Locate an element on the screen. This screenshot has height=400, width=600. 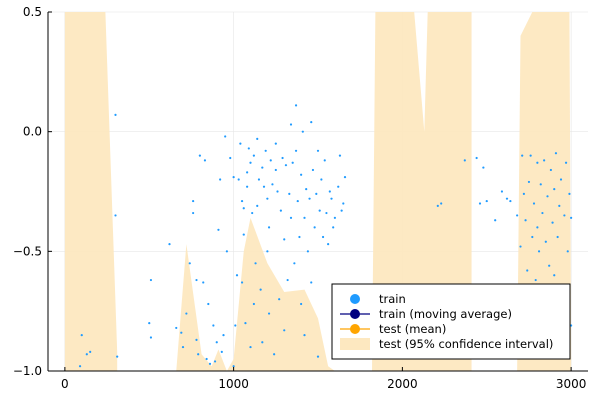
legend-item-1: train (moving average) is located at coordinates (426, 314).